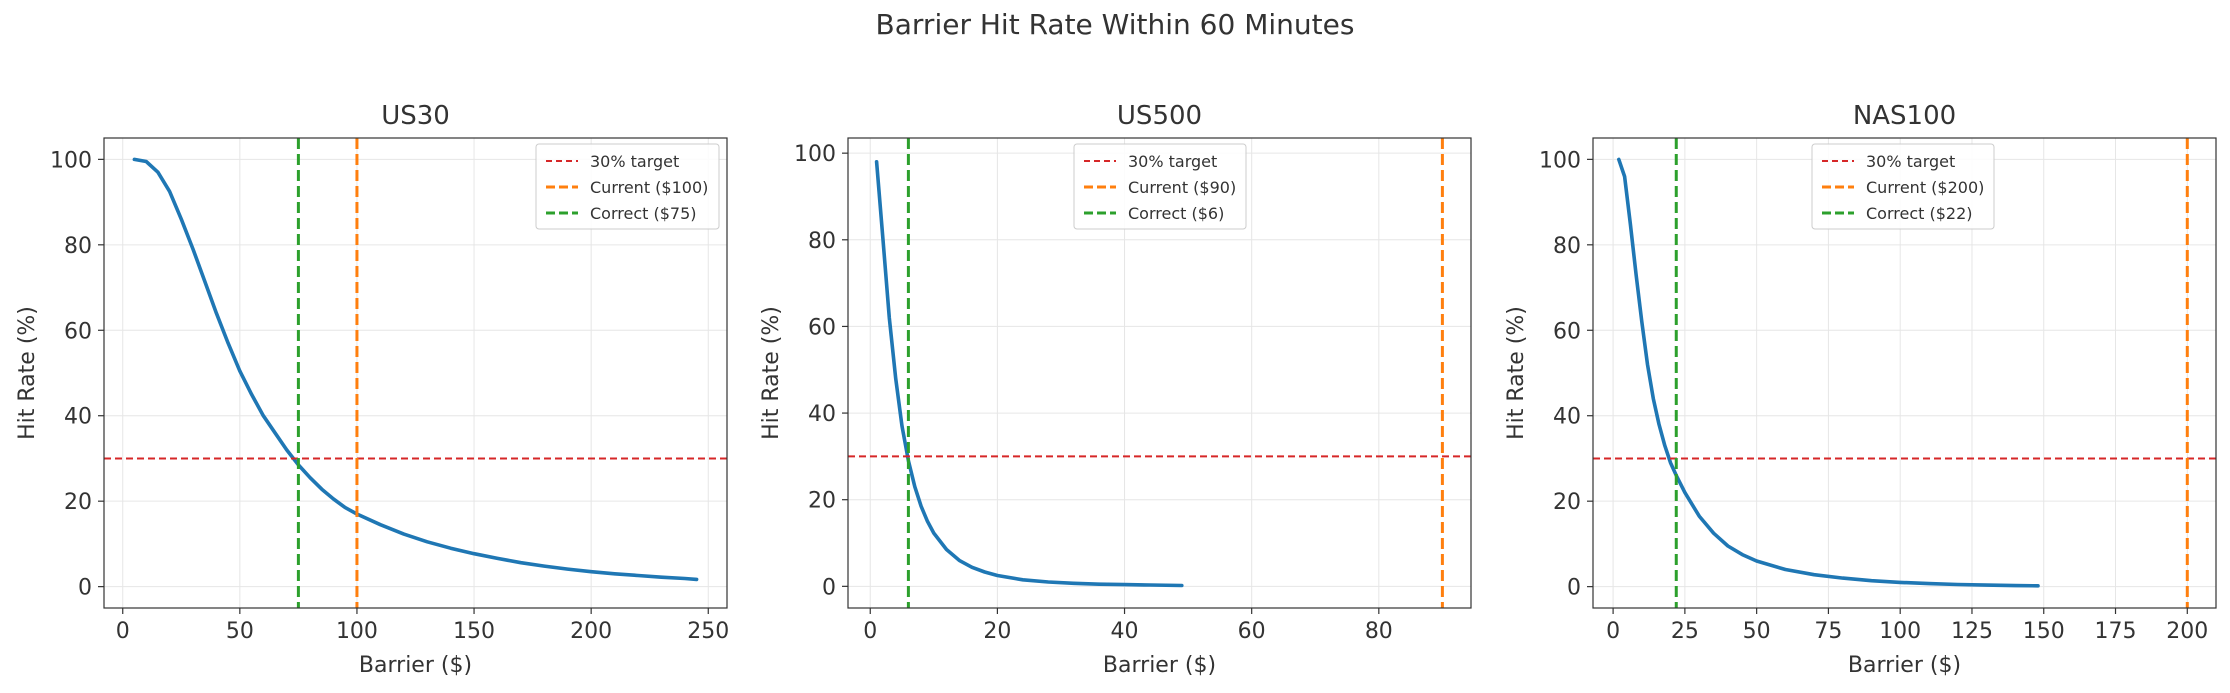  Describe the element at coordinates (1176, 213) in the screenshot. I see `legend-label: Correct ($6)` at that location.